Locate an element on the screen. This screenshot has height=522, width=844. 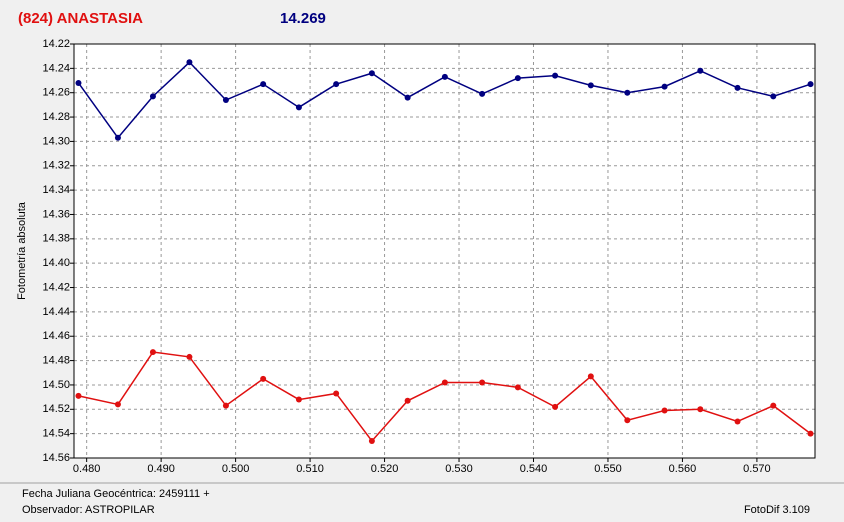
y-tick-label: 14.40 is located at coordinates (56, 263).